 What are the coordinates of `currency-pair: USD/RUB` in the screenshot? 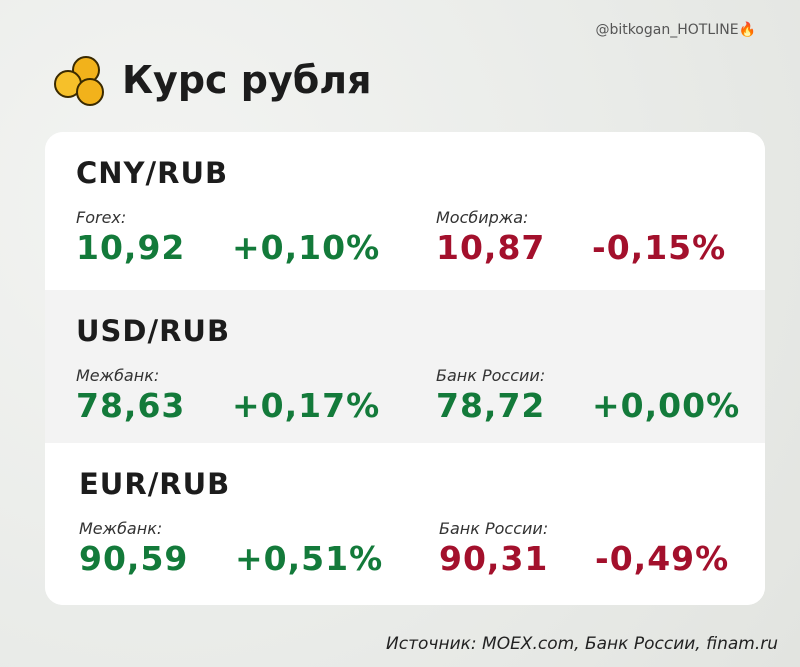 It's located at (153, 331).